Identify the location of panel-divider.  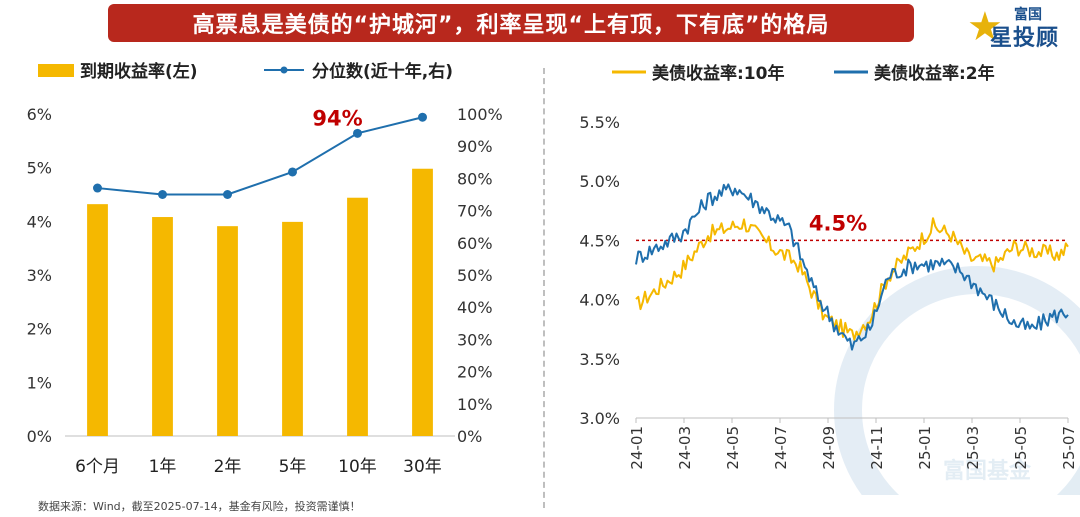
(544, 288).